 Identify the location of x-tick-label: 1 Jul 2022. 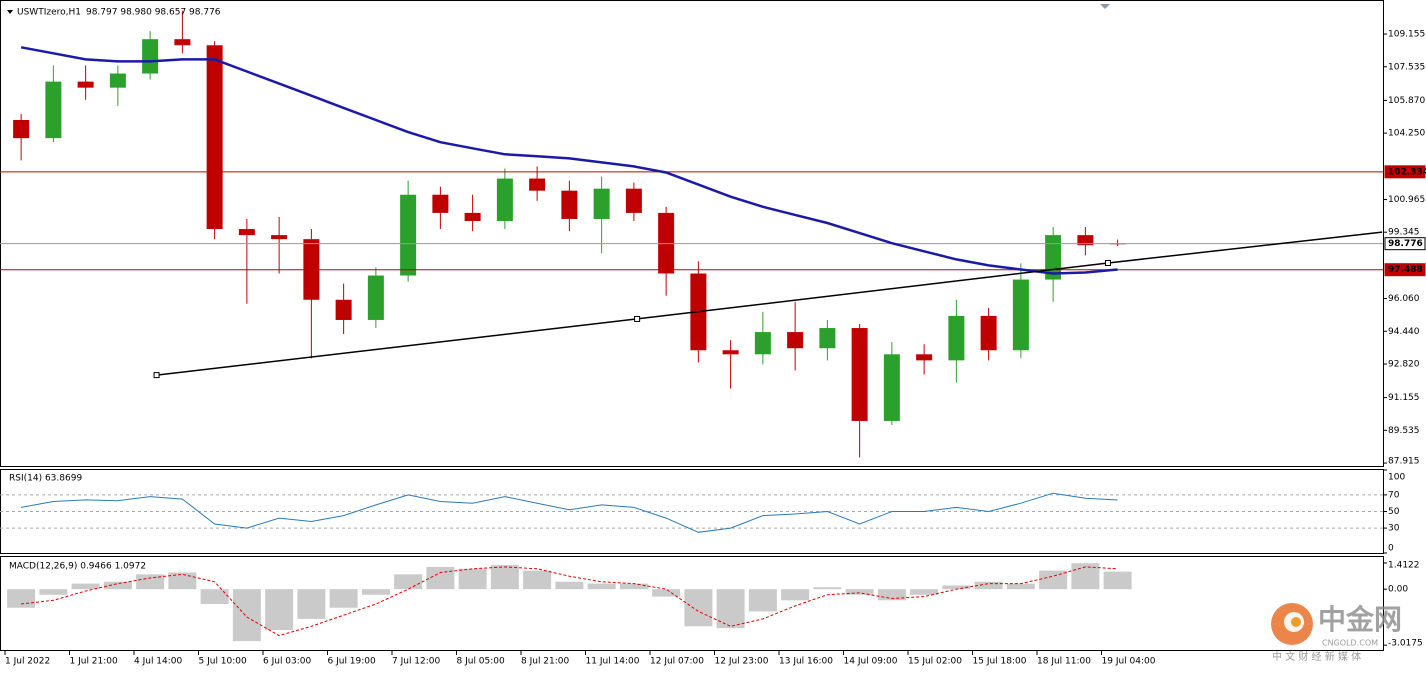
(27, 662).